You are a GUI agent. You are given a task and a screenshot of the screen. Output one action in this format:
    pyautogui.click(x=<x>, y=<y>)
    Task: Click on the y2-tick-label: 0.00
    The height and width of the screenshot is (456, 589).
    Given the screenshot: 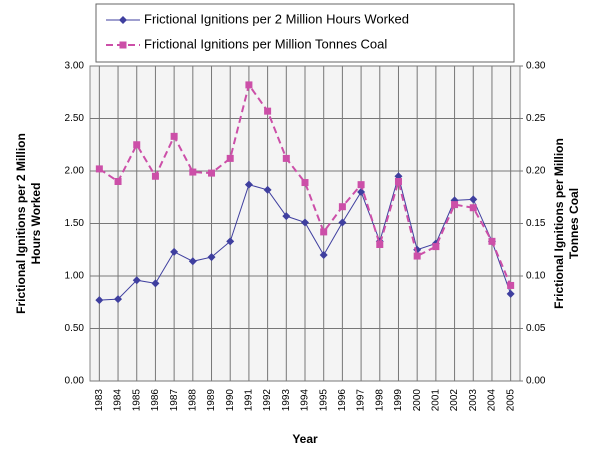 What is the action you would take?
    pyautogui.click(x=536, y=381)
    